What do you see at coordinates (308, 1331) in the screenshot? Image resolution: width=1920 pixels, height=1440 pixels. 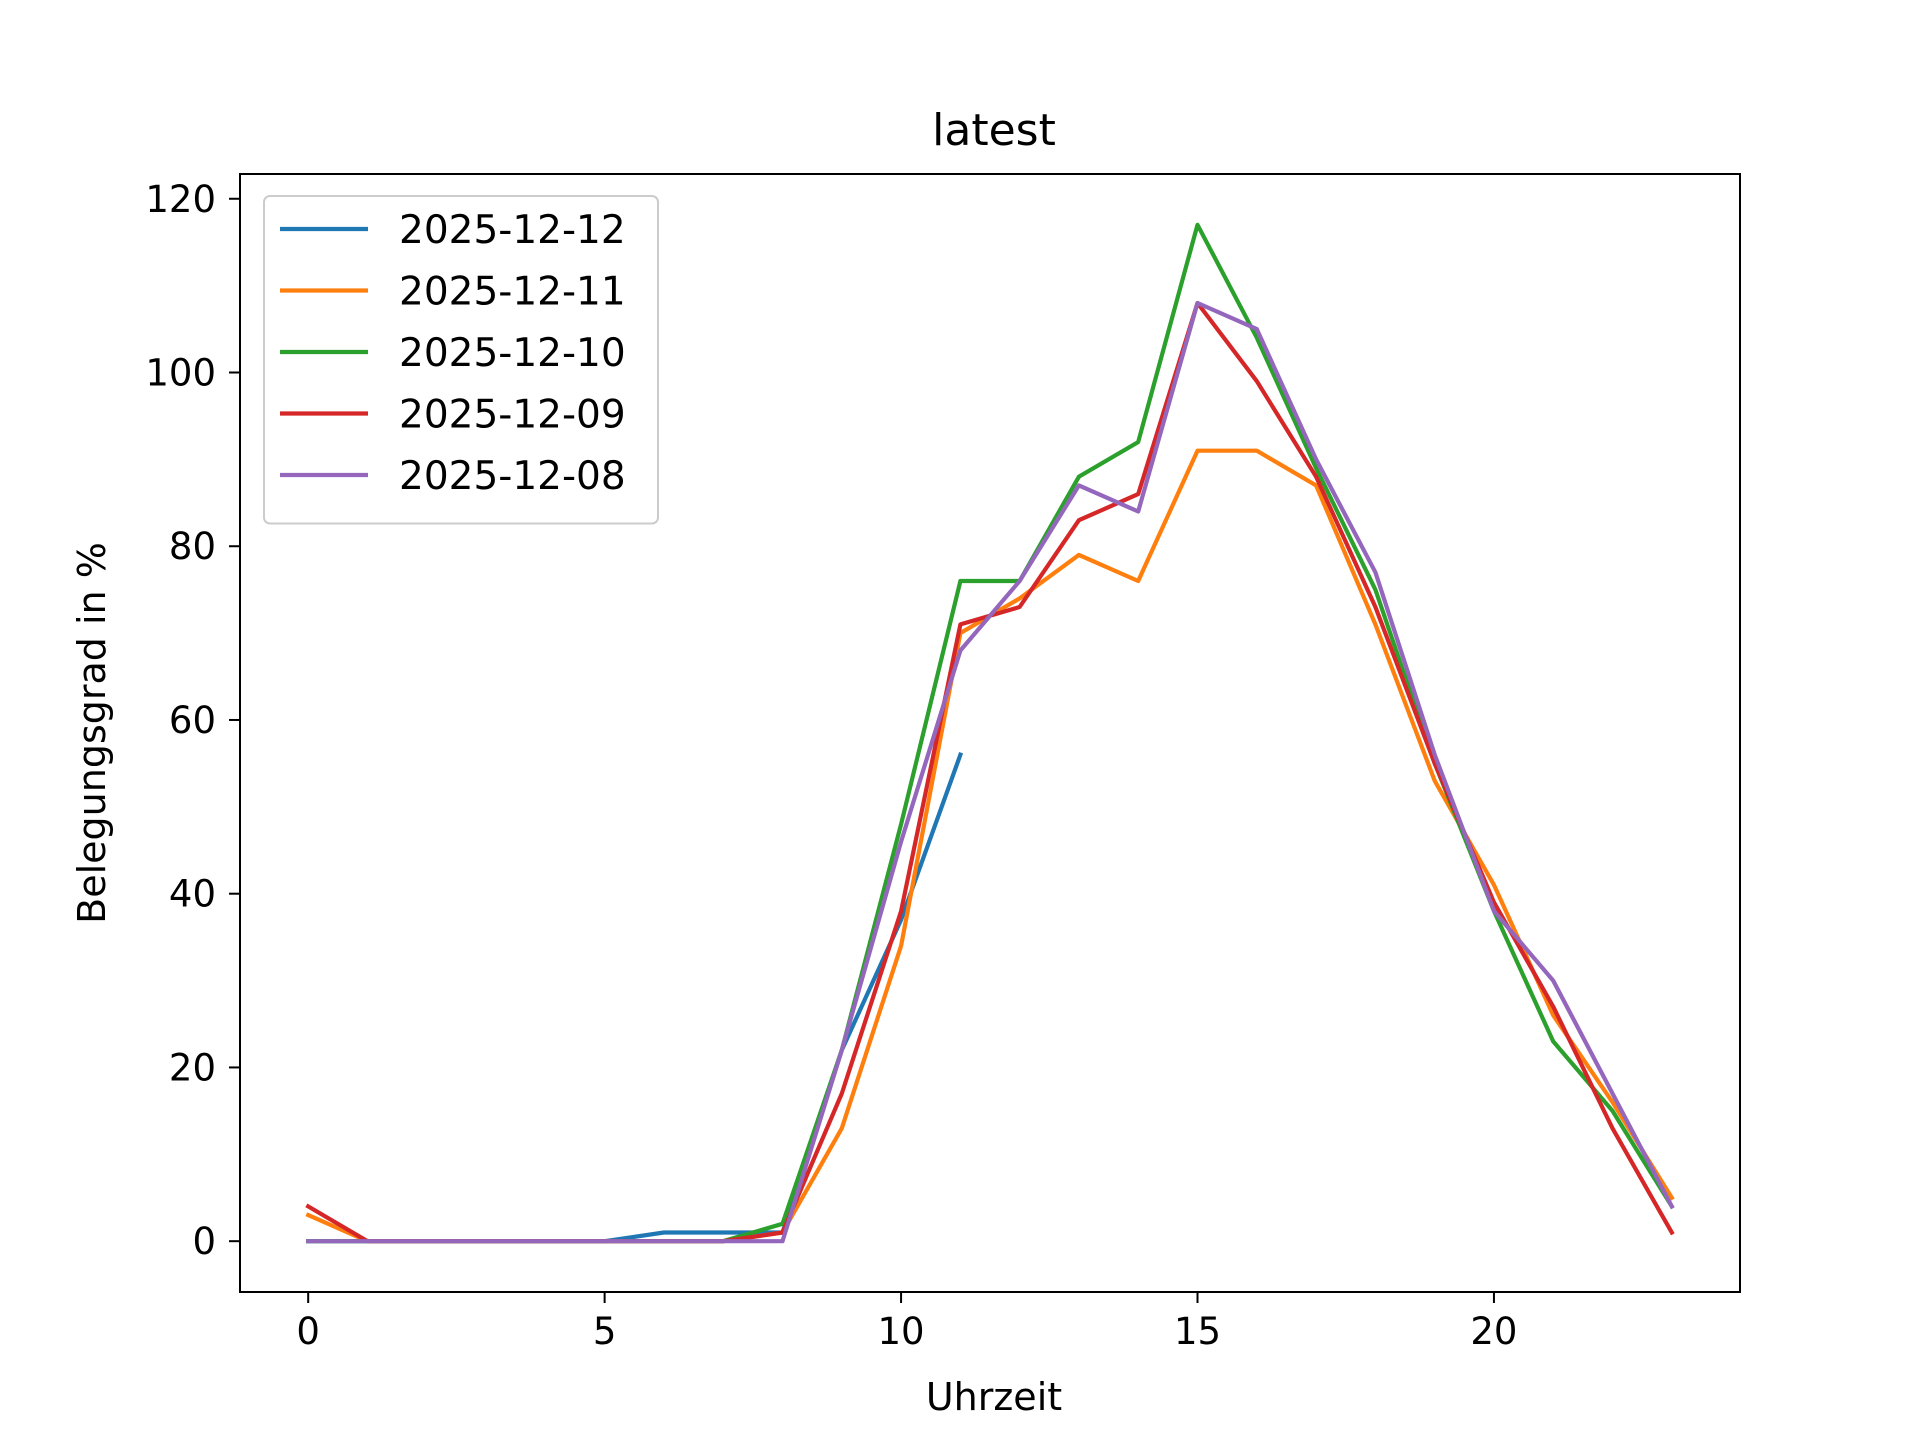 I see `x-tick-label: 0` at bounding box center [308, 1331].